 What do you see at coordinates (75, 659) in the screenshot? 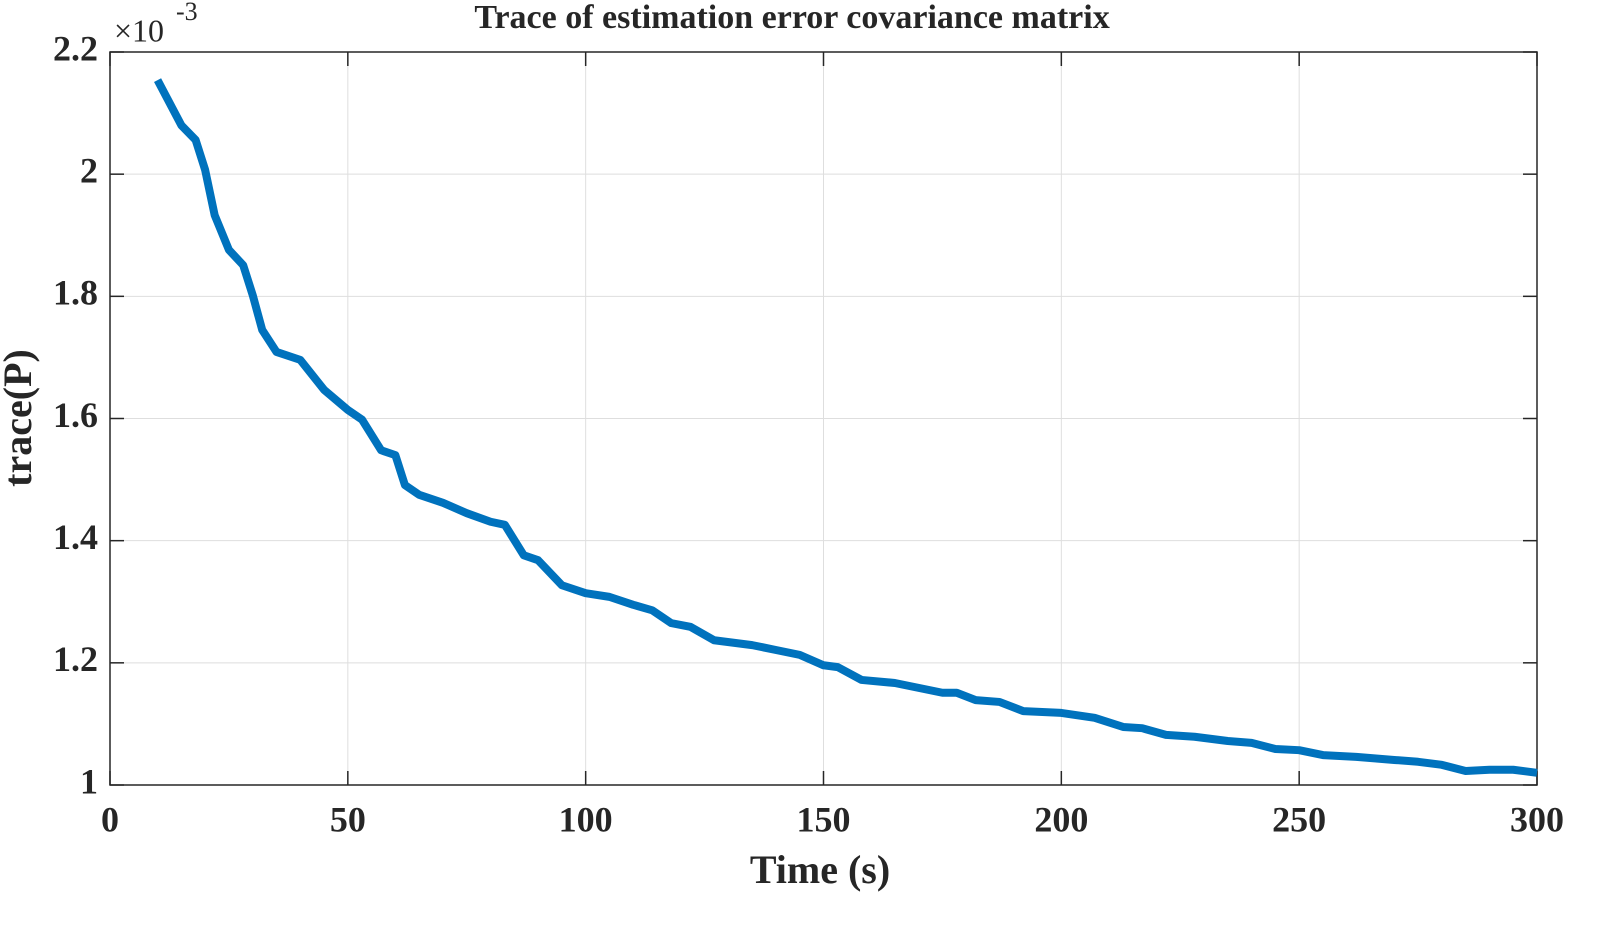
I see `y-tick-label: 1.2` at bounding box center [75, 659].